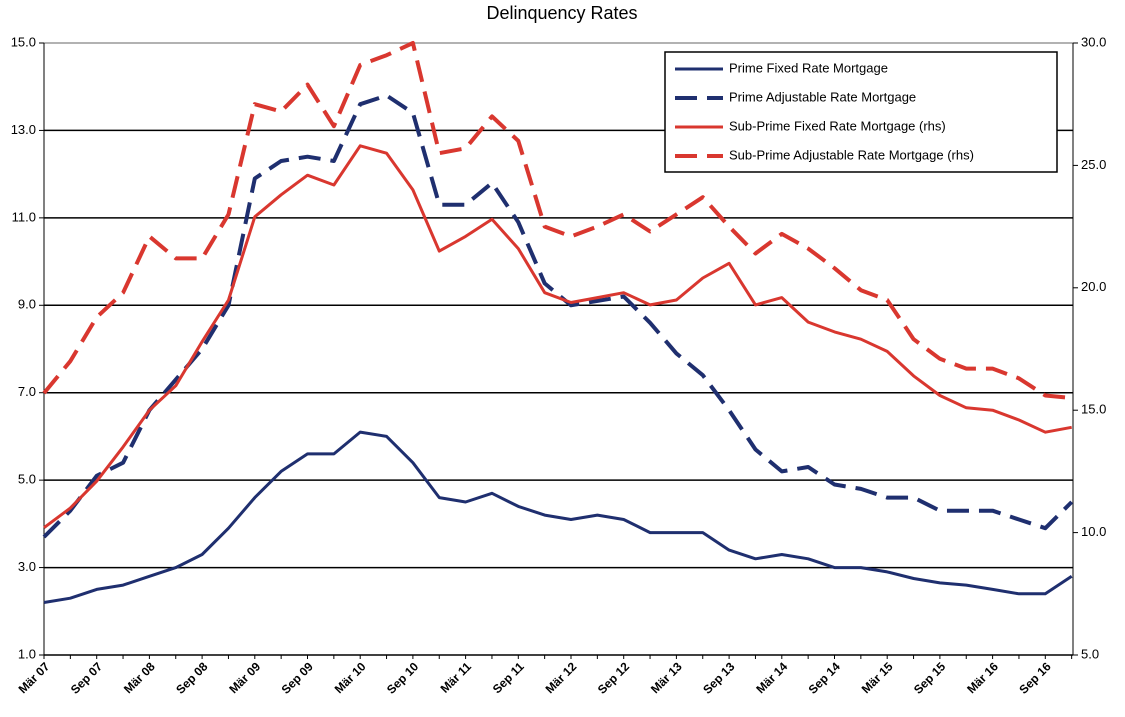 The image size is (1125, 717). I want to click on x-tick-label: Mär 08, so click(139, 677).